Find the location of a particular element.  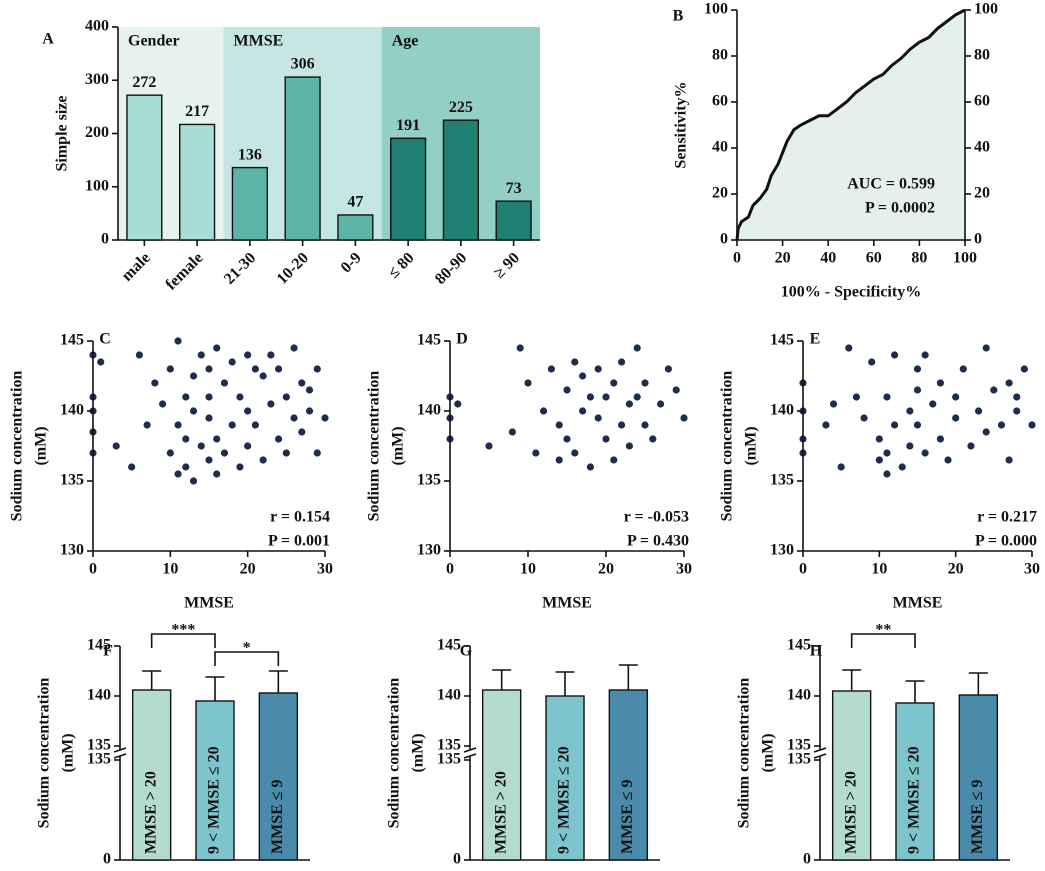

x-axis-title: MMSE is located at coordinates (567, 603).